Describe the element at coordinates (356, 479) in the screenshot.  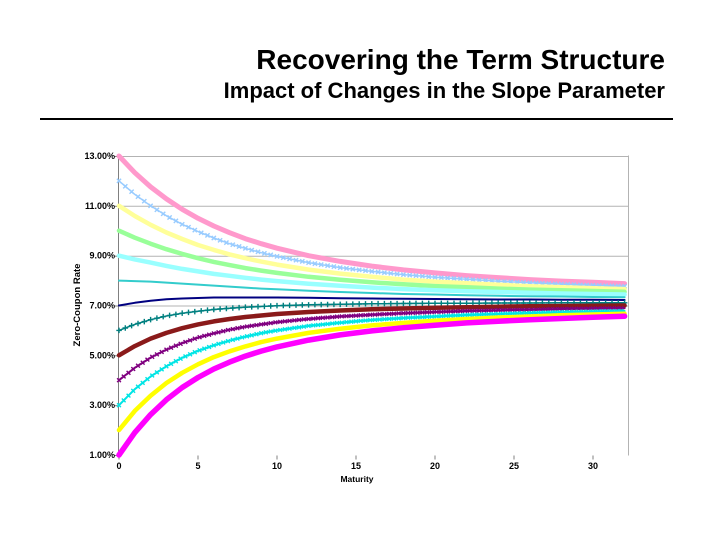
I see `x-axis-title: Maturity` at that location.